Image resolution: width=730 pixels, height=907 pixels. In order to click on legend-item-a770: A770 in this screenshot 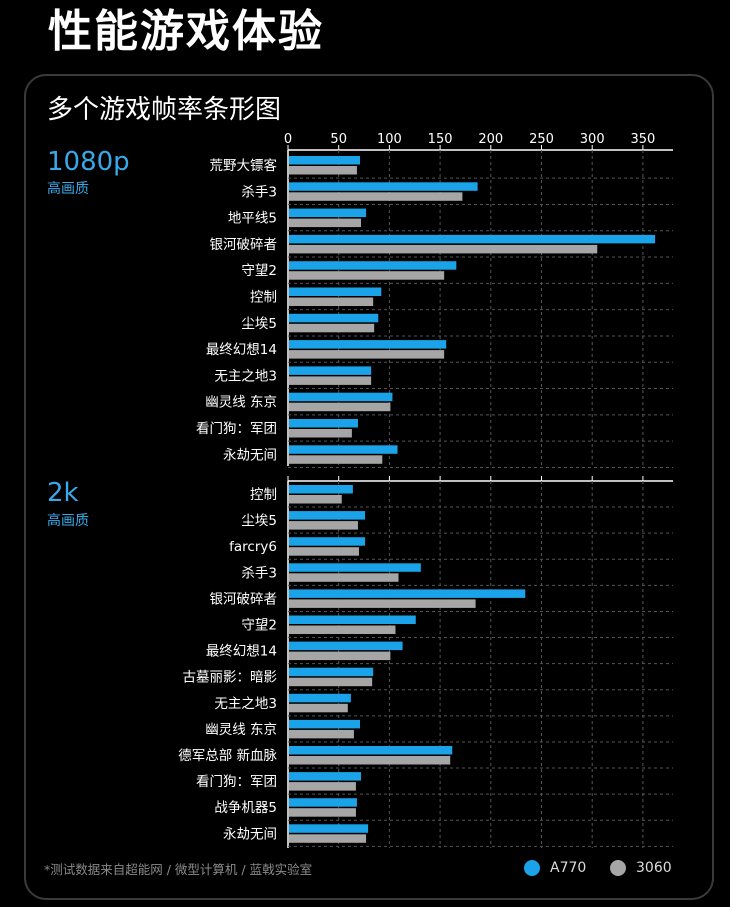, I will do `click(555, 868)`.